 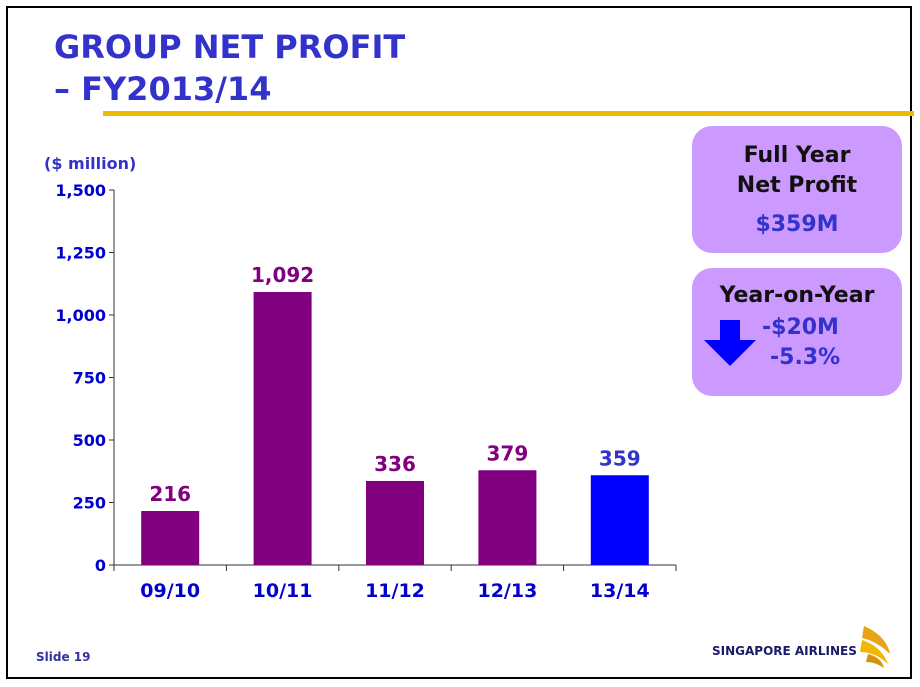 What do you see at coordinates (508, 113) in the screenshot?
I see `title-rule` at bounding box center [508, 113].